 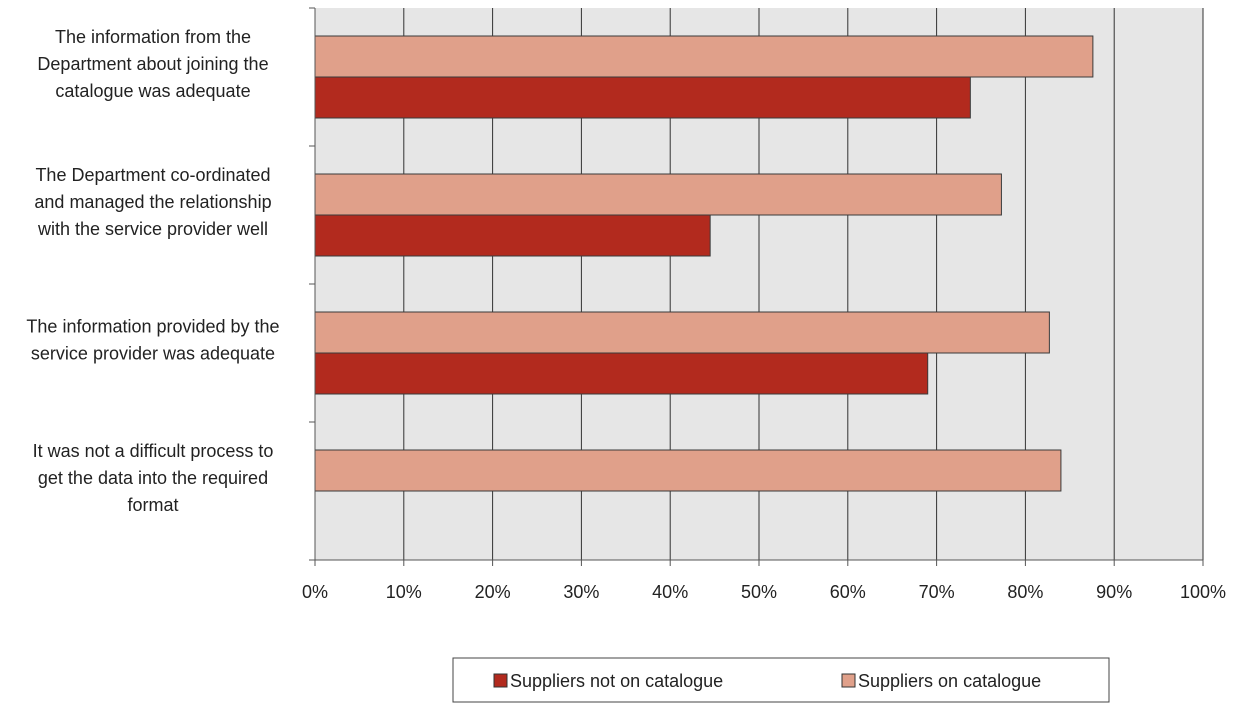 I want to click on x-tick-label: 40%, so click(x=670, y=592).